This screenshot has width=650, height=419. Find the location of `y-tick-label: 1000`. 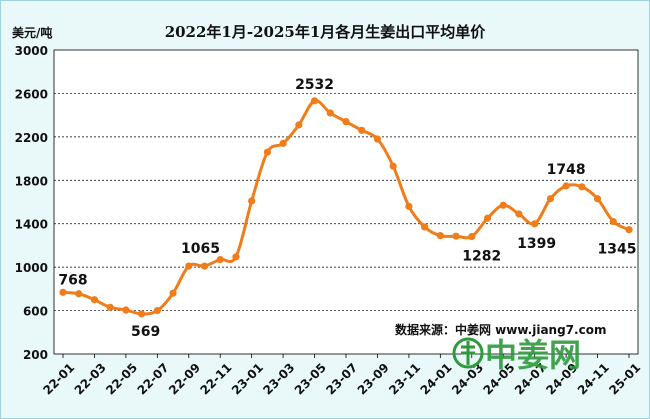

y-tick-label: 1000 is located at coordinates (31, 268).